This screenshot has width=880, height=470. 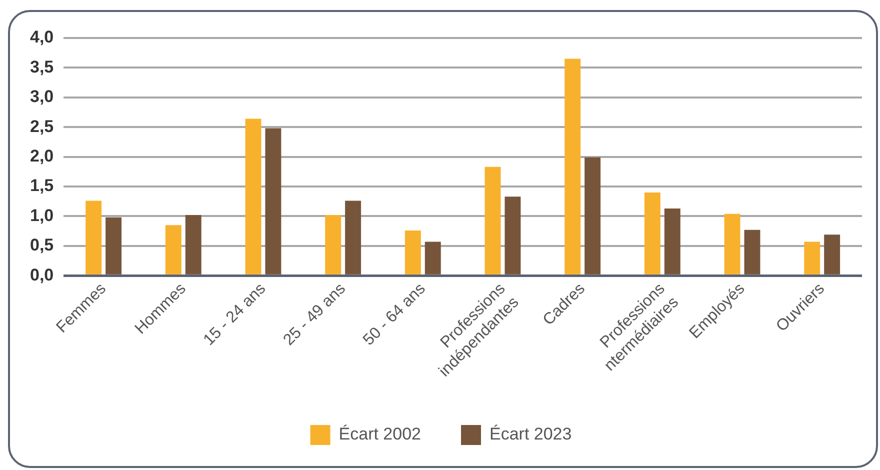 What do you see at coordinates (531, 434) in the screenshot?
I see `legend-label: Écart 2023` at bounding box center [531, 434].